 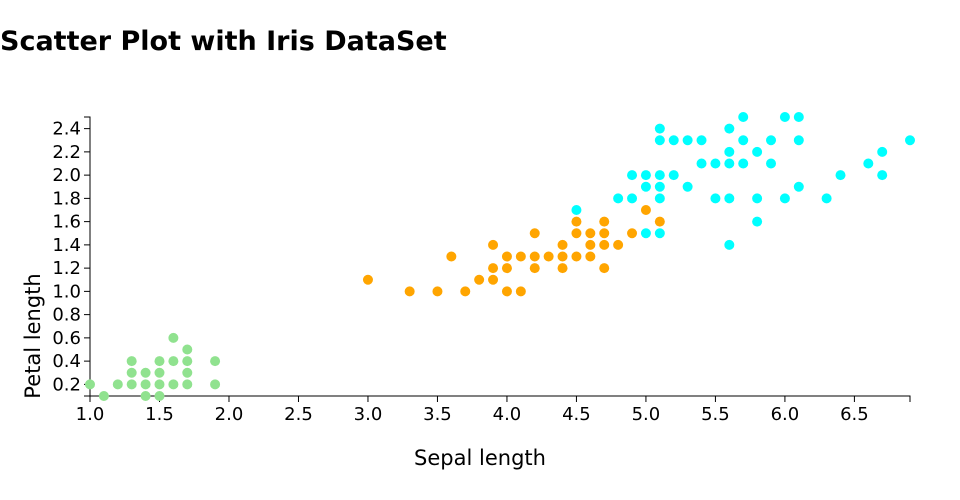 What do you see at coordinates (437, 414) in the screenshot?
I see `x-tick-label: 3.5` at bounding box center [437, 414].